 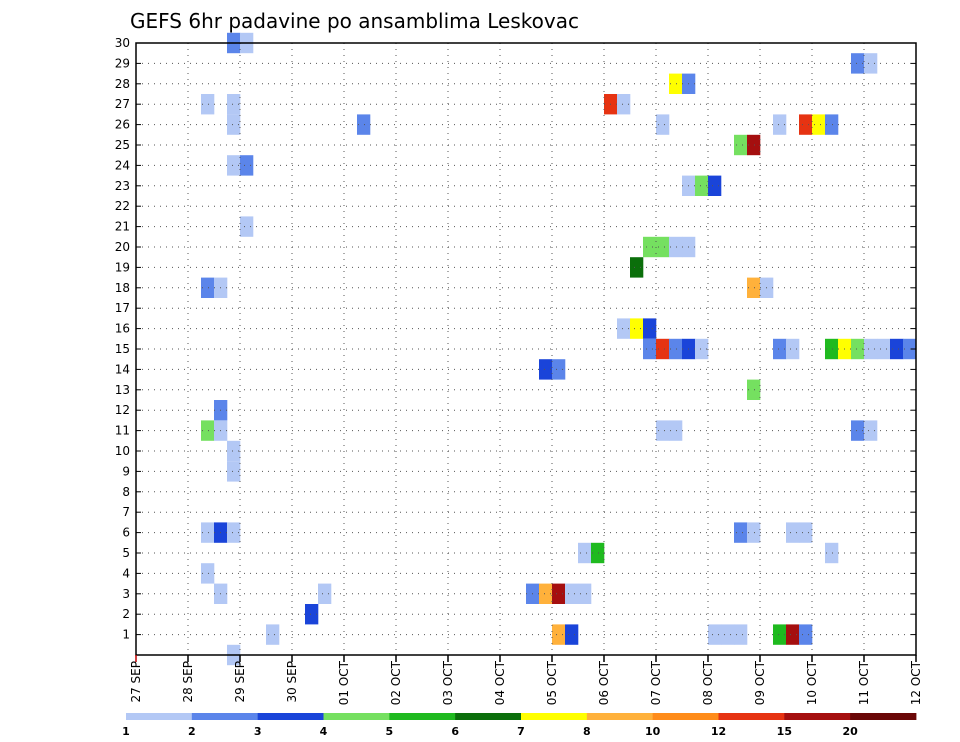 What do you see at coordinates (122, 206) in the screenshot?
I see `y-tick-label: 22` at bounding box center [122, 206].